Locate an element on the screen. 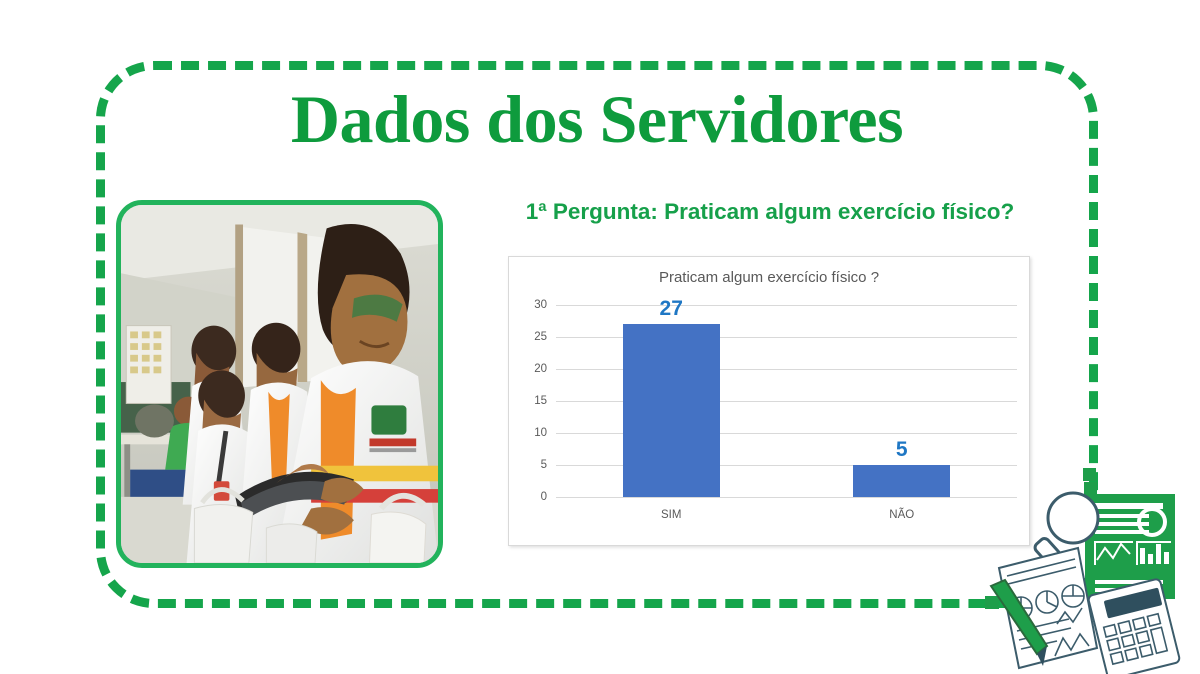 Image resolution: width=1200 pixels, height=674 pixels. classroom-photo-image is located at coordinates (279, 384).